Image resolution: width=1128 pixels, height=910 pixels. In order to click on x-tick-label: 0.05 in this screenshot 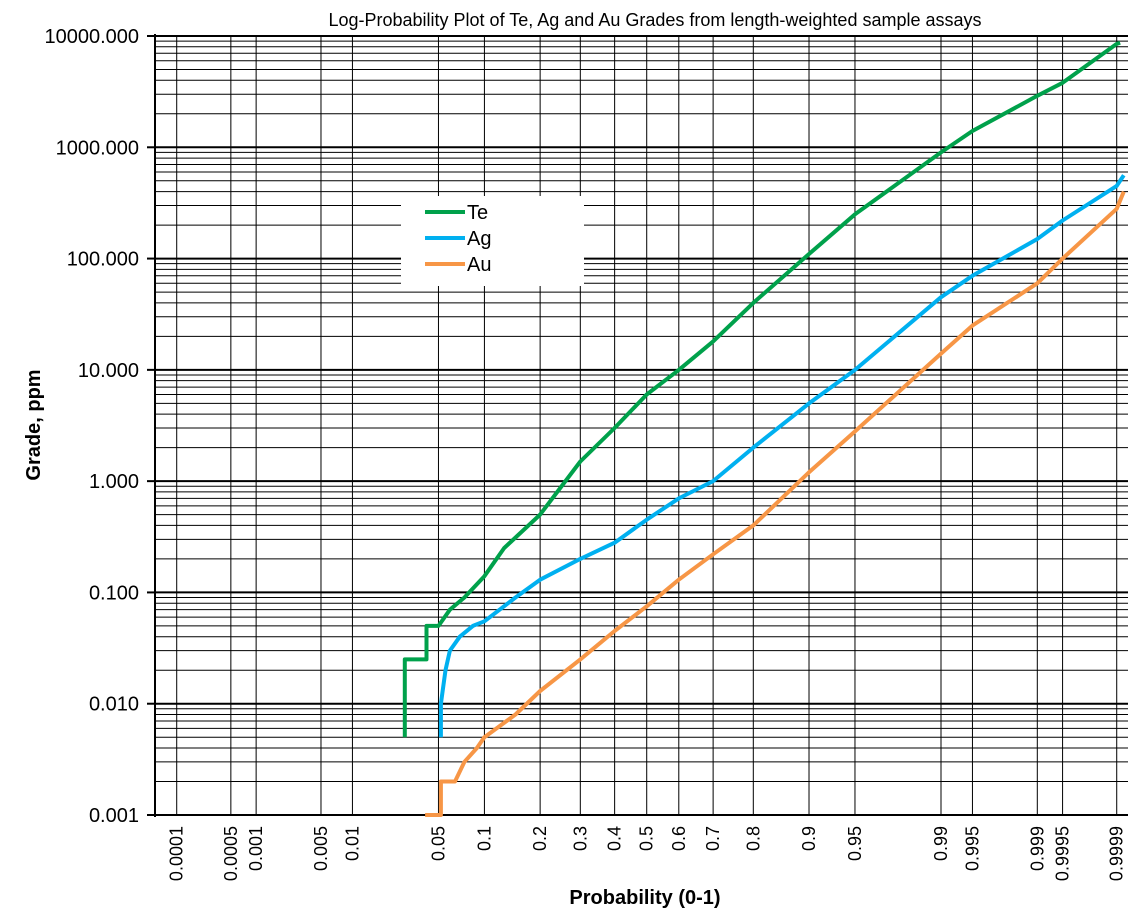, I will do `click(438, 843)`.